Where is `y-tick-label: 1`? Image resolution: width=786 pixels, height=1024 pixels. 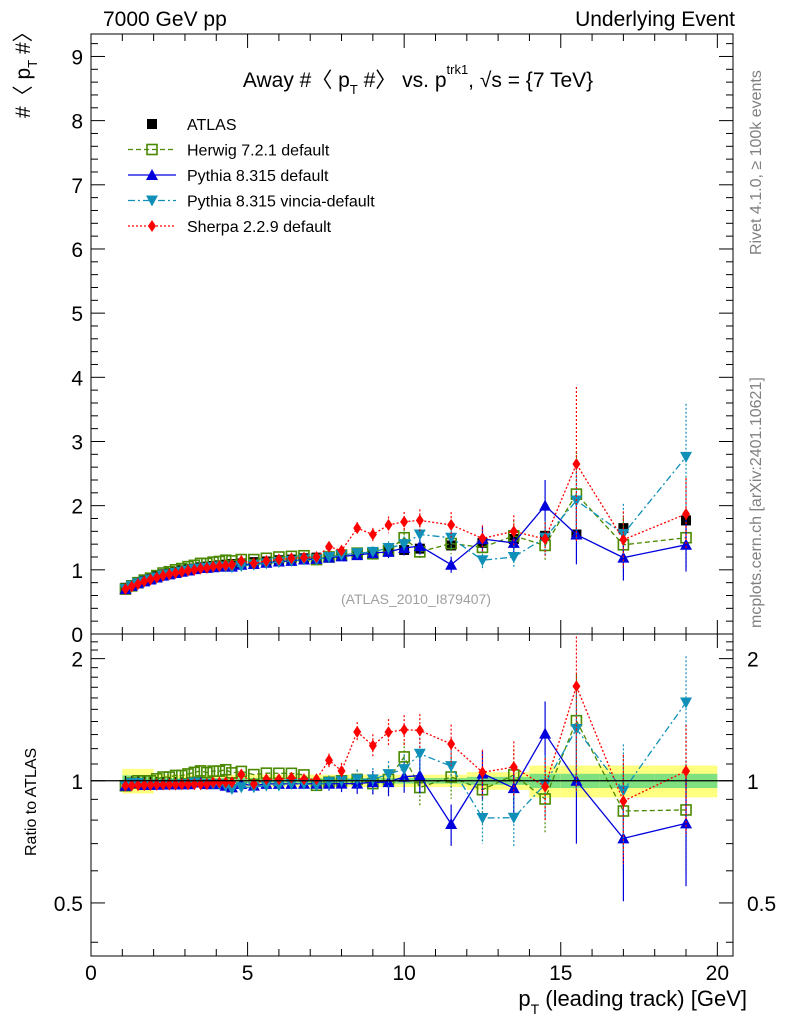
y-tick-label: 1 is located at coordinates (77, 571).